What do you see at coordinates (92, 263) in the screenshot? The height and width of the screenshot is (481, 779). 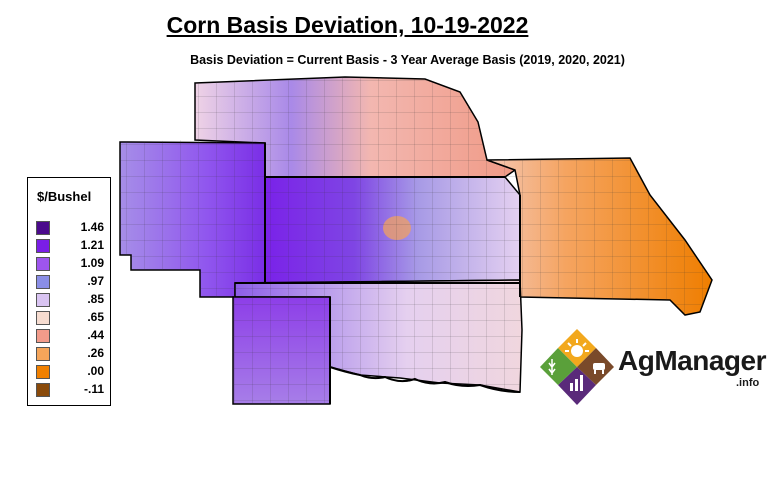 I see `legend-label: 1.09` at bounding box center [92, 263].